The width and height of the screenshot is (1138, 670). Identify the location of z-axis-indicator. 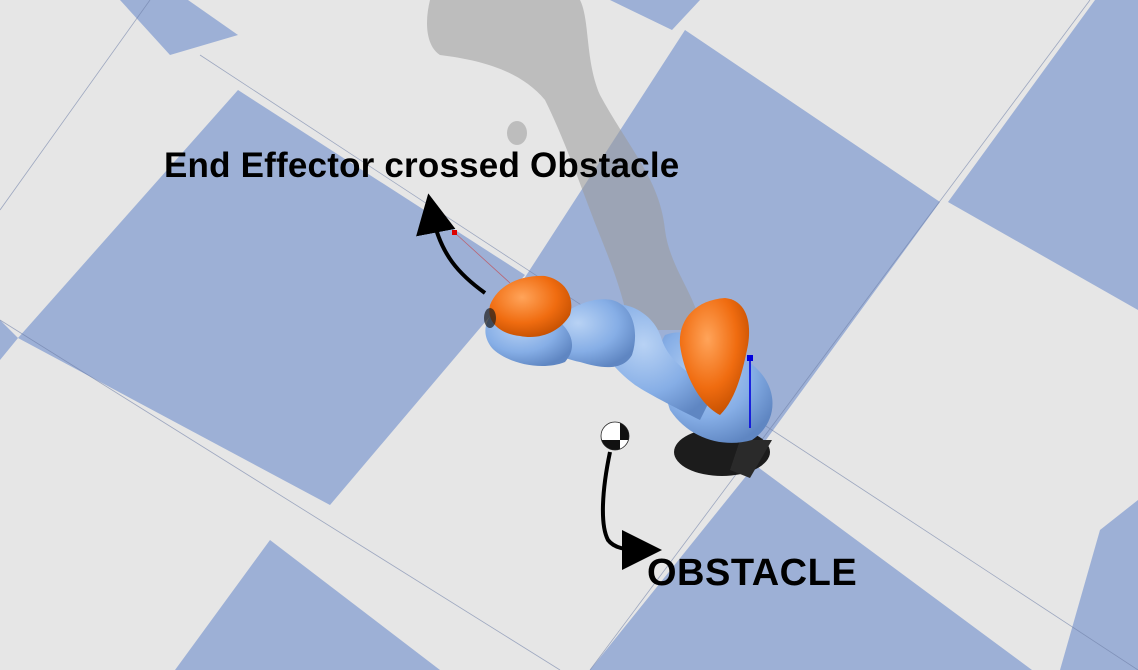
(750, 358).